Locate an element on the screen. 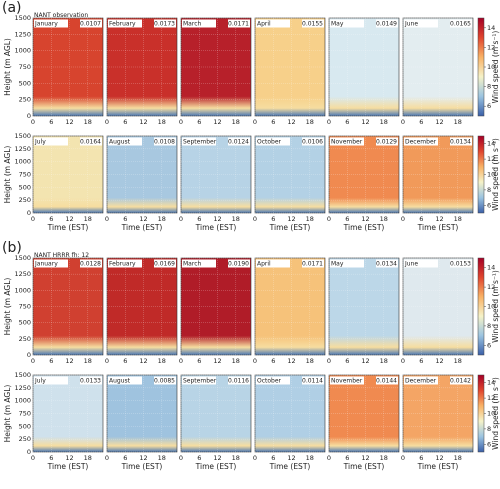 The width and height of the screenshot is (500, 489). score-label: 0.0114 is located at coordinates (312, 380).